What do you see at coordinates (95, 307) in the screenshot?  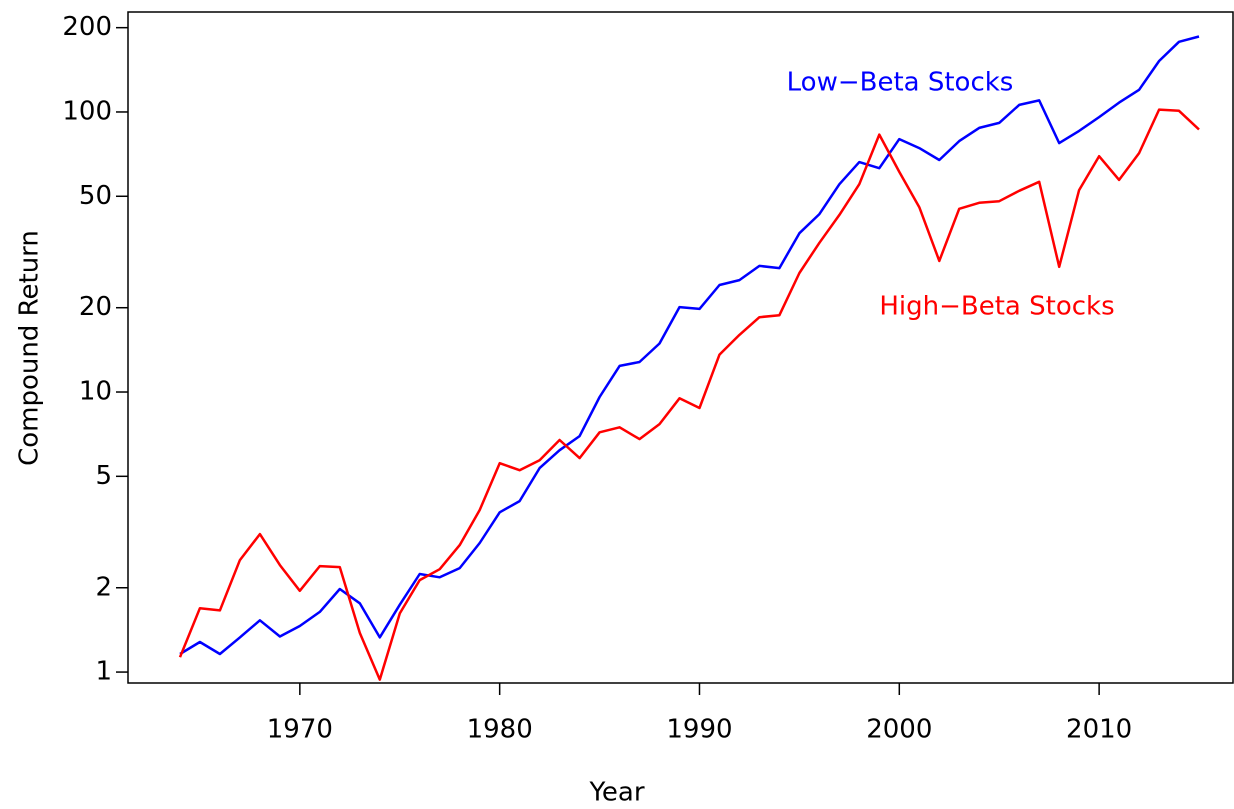 I see `y-tick-label: 20` at bounding box center [95, 307].